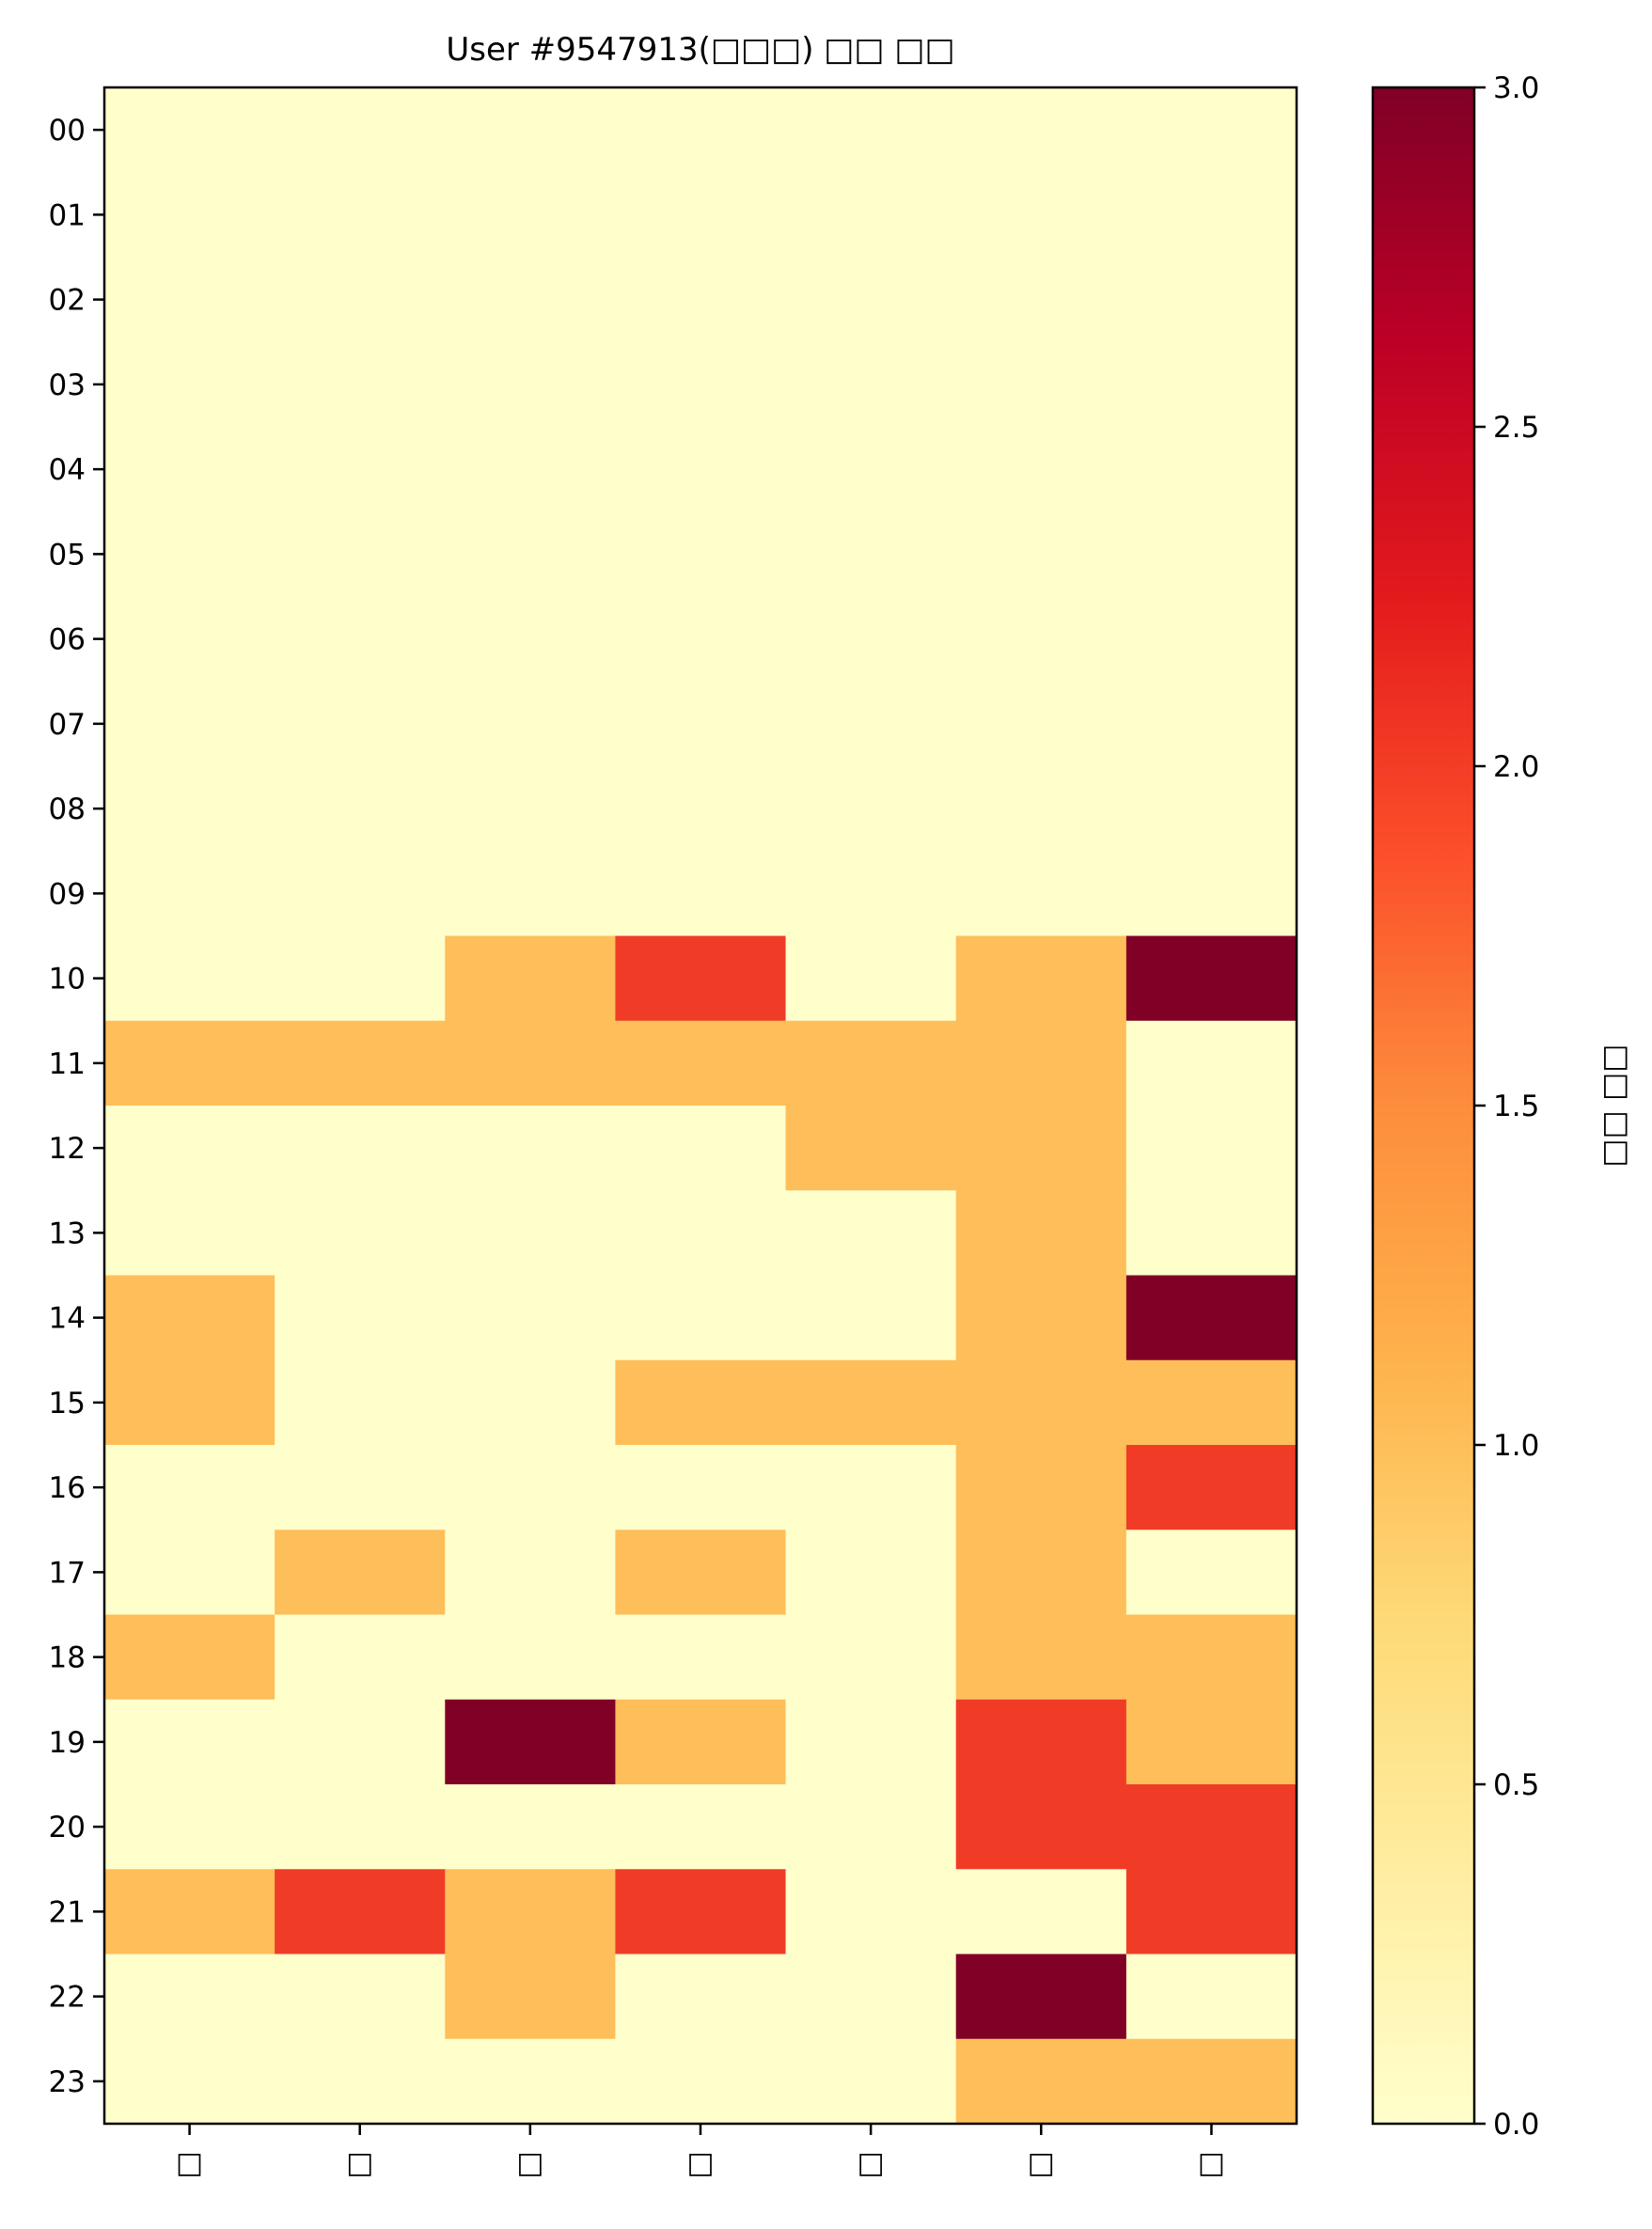  What do you see at coordinates (67, 385) in the screenshot?
I see `y-tick-label: 03` at bounding box center [67, 385].